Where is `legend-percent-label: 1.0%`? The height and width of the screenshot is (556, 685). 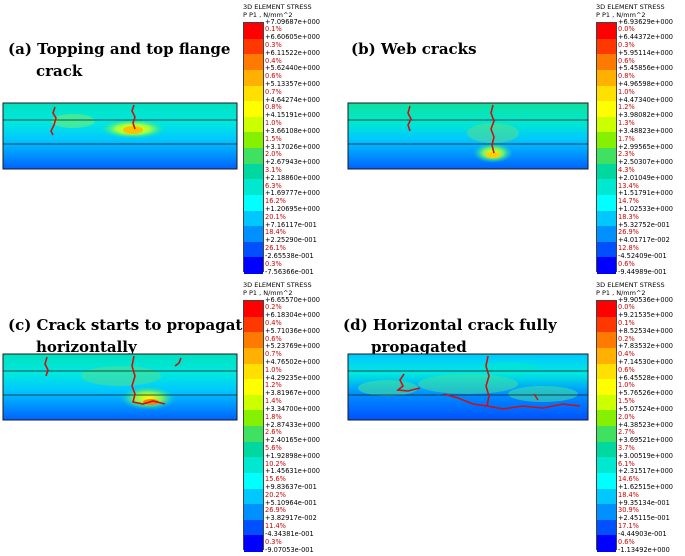 legend-percent-label: 1.0% is located at coordinates (626, 385).